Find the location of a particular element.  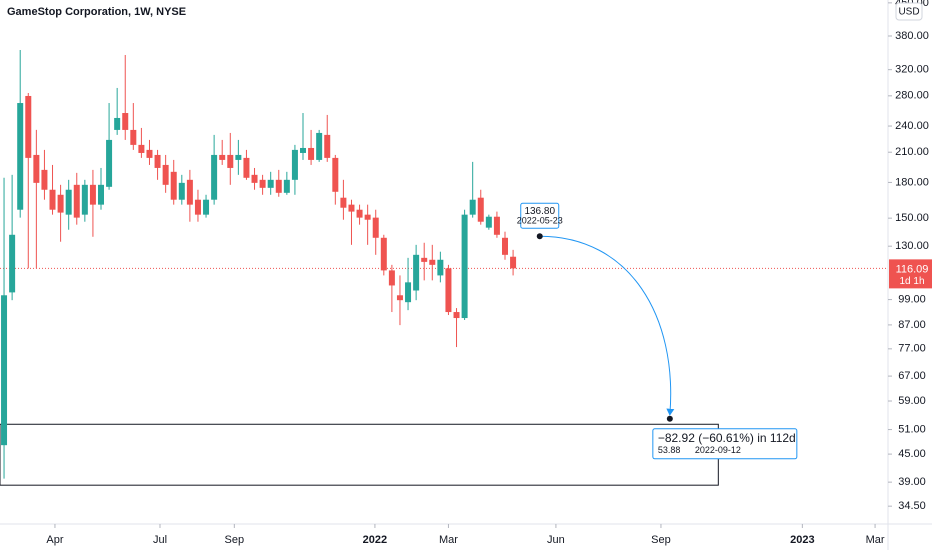

y-tick-label: 45.00 is located at coordinates (912, 454).